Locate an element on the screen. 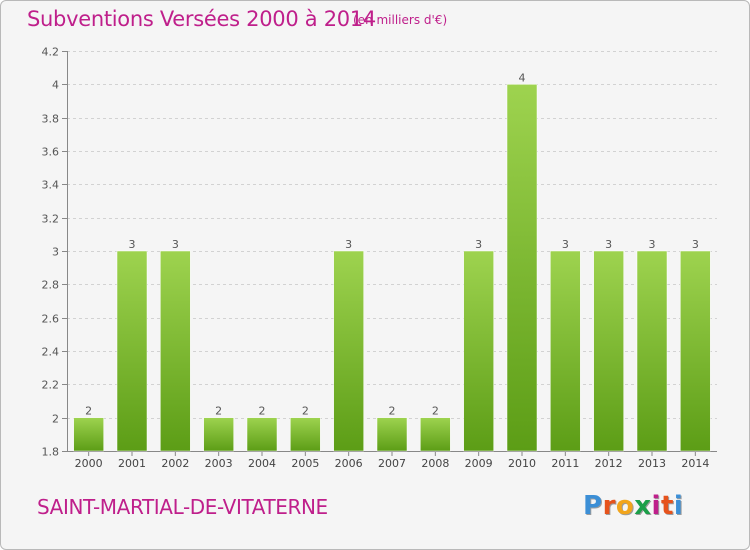 This screenshot has width=750, height=550. x-tick-label: 2003 is located at coordinates (219, 463).